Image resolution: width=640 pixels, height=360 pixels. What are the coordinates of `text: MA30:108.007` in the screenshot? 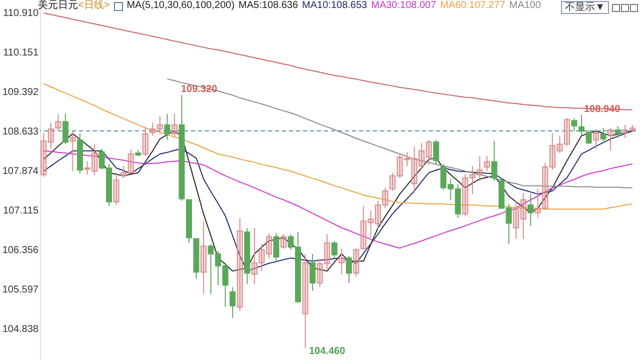 It's located at (403, 6).